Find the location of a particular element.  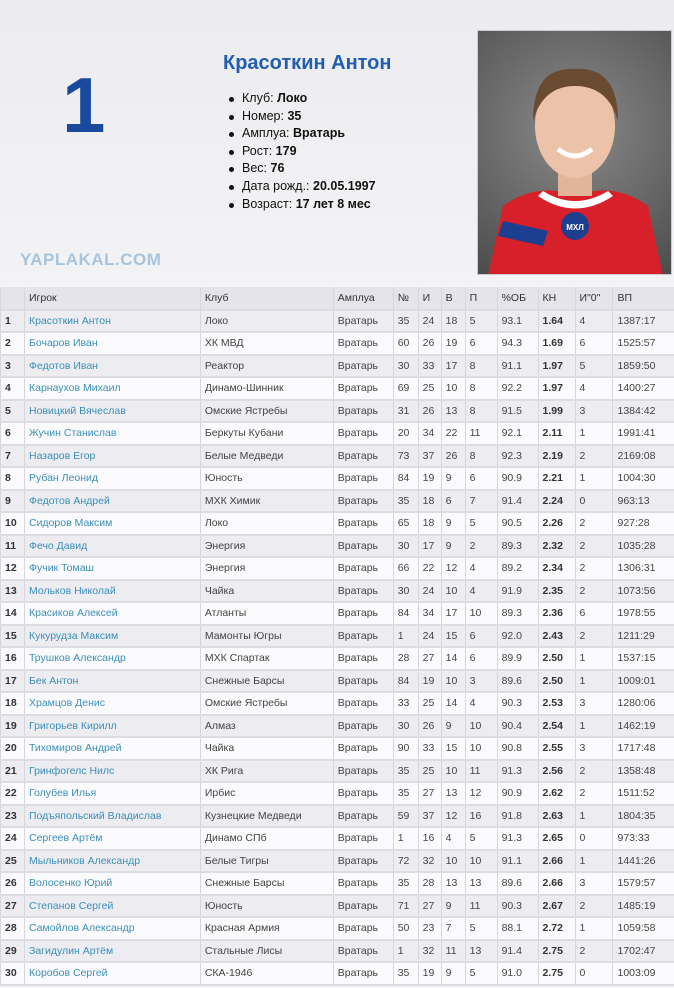

player-link: Фечо Давид is located at coordinates (112, 546).